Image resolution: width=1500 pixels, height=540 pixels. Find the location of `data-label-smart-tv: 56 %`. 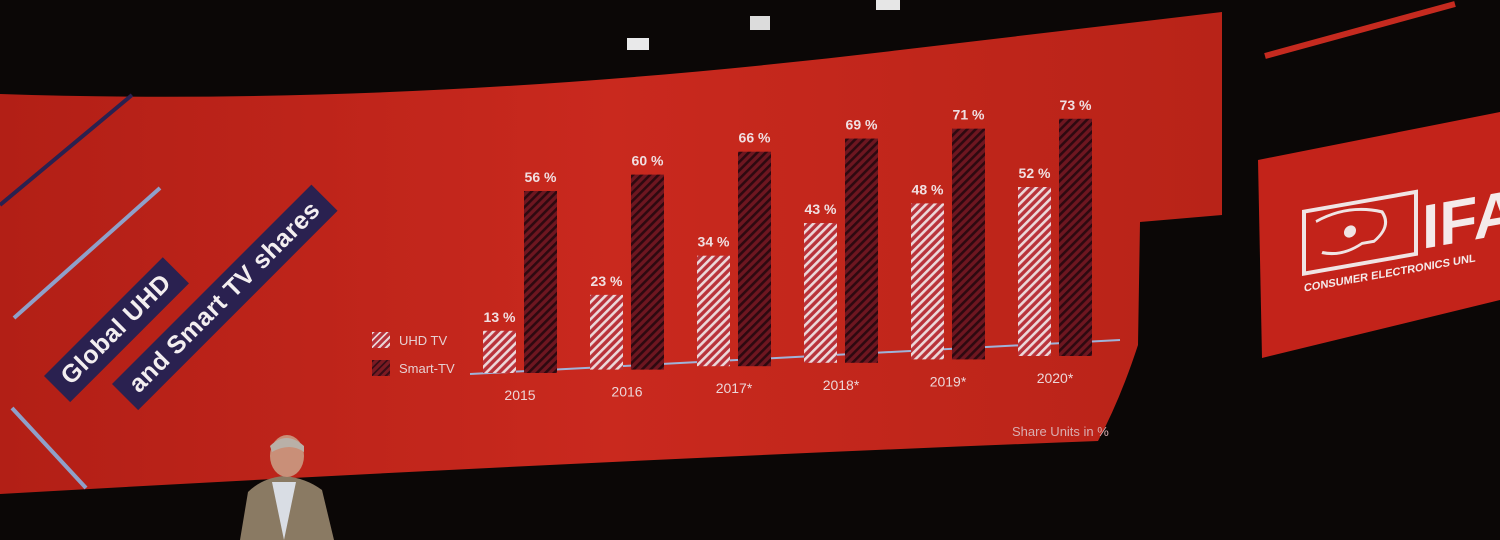

data-label-smart-tv: 56 % is located at coordinates (541, 177).